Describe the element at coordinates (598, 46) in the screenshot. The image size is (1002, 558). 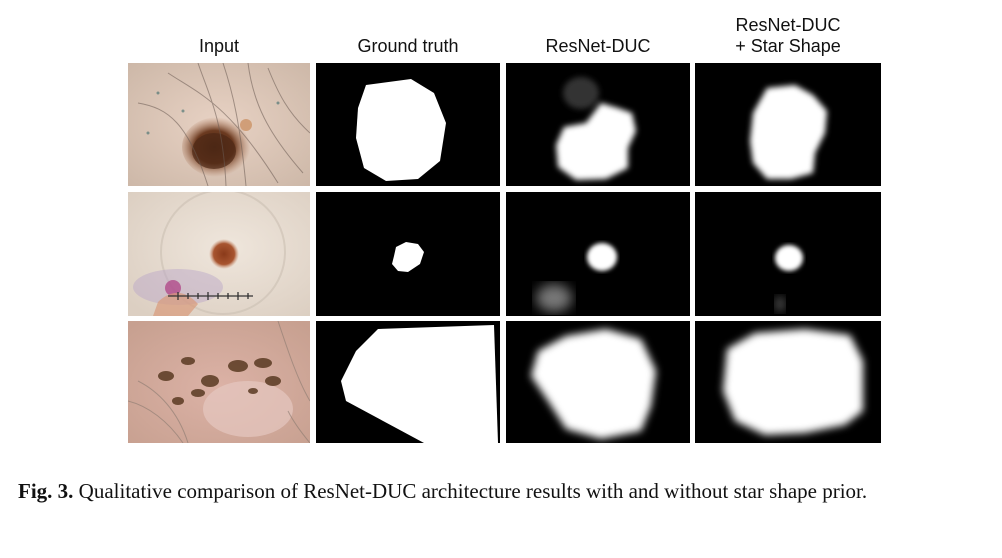
I see `column-header-resnet-duc: ResNet-DUC` at that location.